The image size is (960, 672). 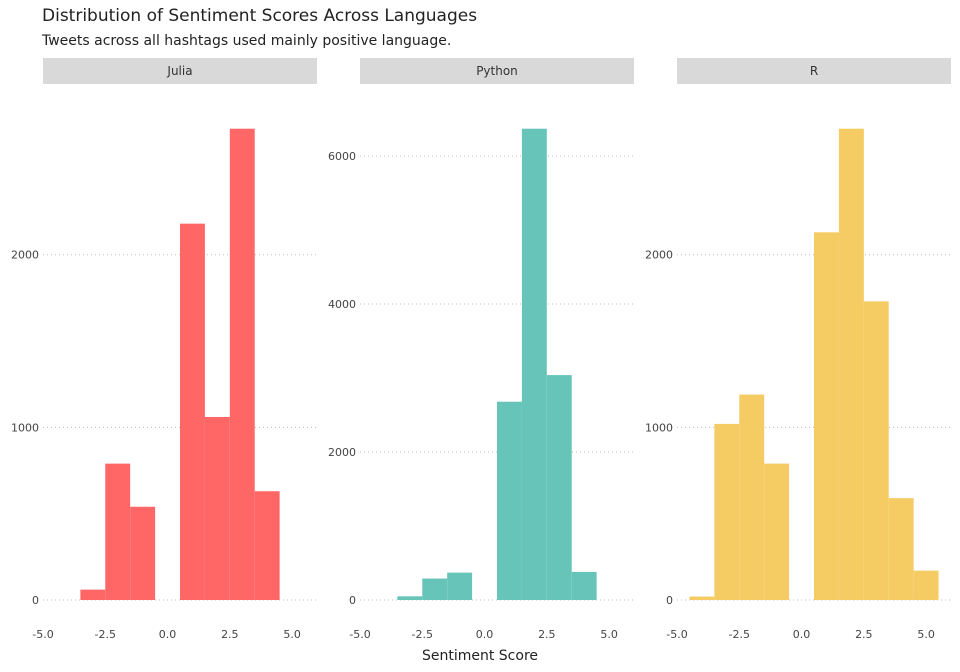 I want to click on facet-strip-label: R, so click(x=814, y=71).